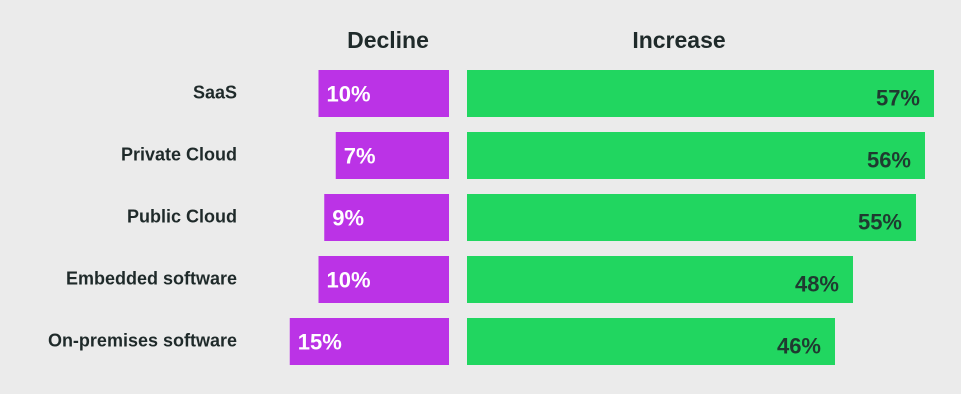  What do you see at coordinates (880, 221) in the screenshot?
I see `value-label: 55%` at bounding box center [880, 221].